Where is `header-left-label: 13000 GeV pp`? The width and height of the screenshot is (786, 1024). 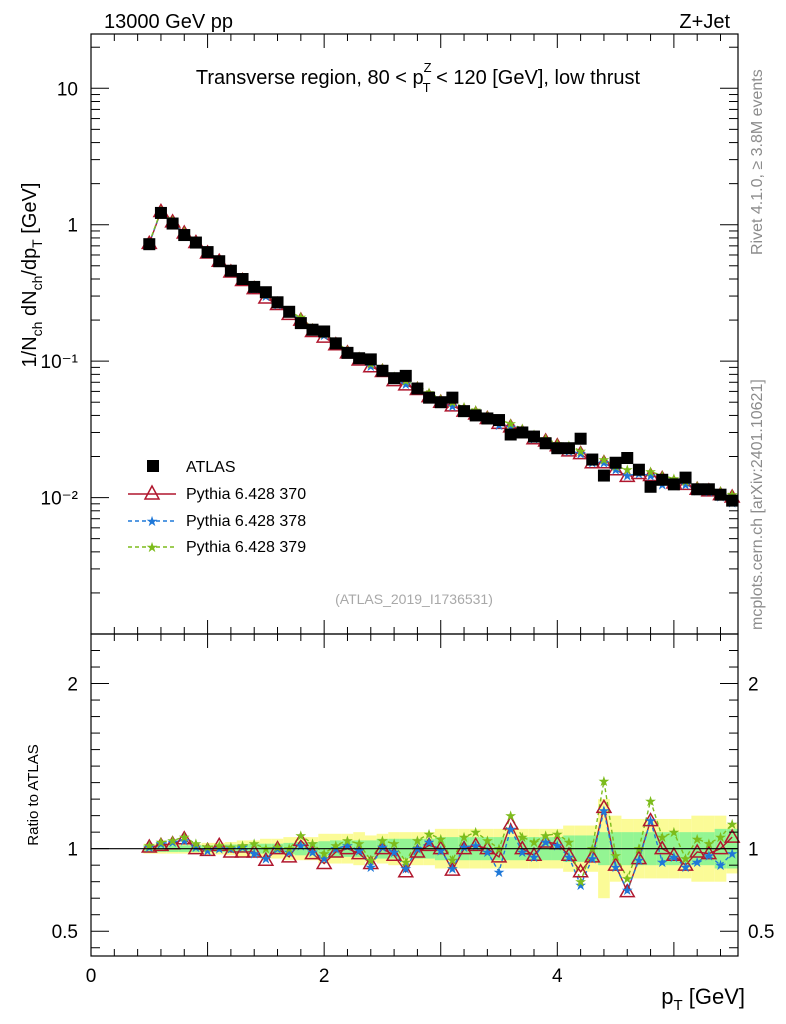 header-left-label: 13000 GeV pp is located at coordinates (168, 22).